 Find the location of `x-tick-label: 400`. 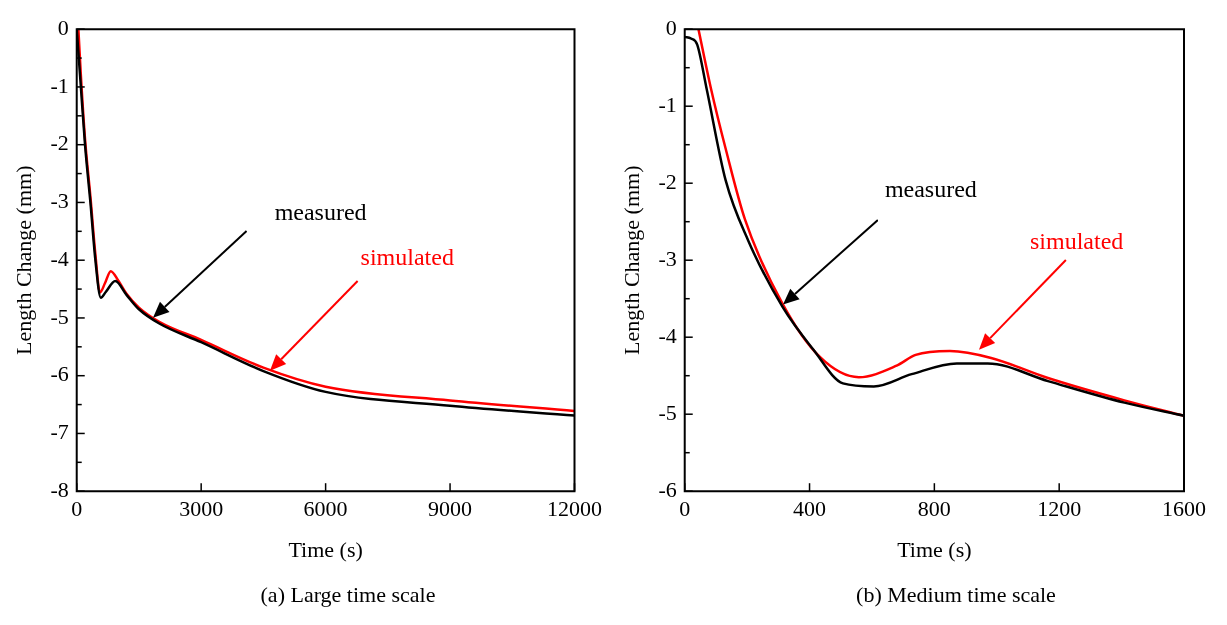

x-tick-label: 400 is located at coordinates (810, 509).